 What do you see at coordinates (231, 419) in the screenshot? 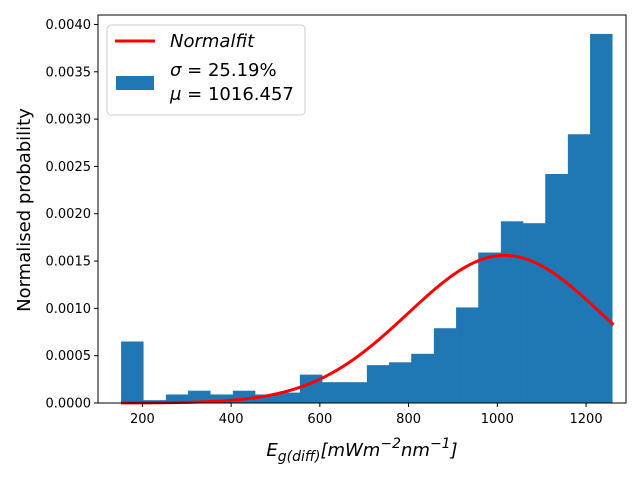
I see `x-tick-label: 400` at bounding box center [231, 419].